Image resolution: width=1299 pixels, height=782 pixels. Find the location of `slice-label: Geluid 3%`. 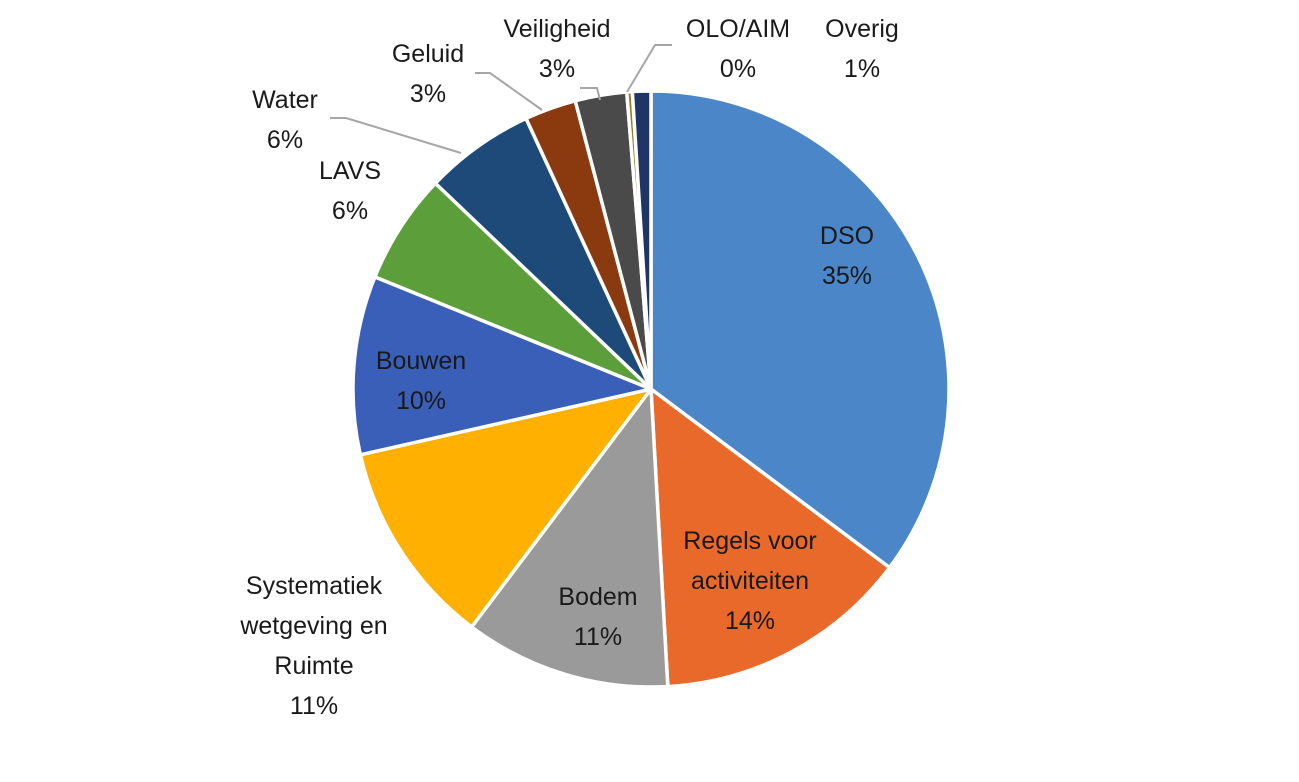

slice-label: Geluid 3% is located at coordinates (428, 74).